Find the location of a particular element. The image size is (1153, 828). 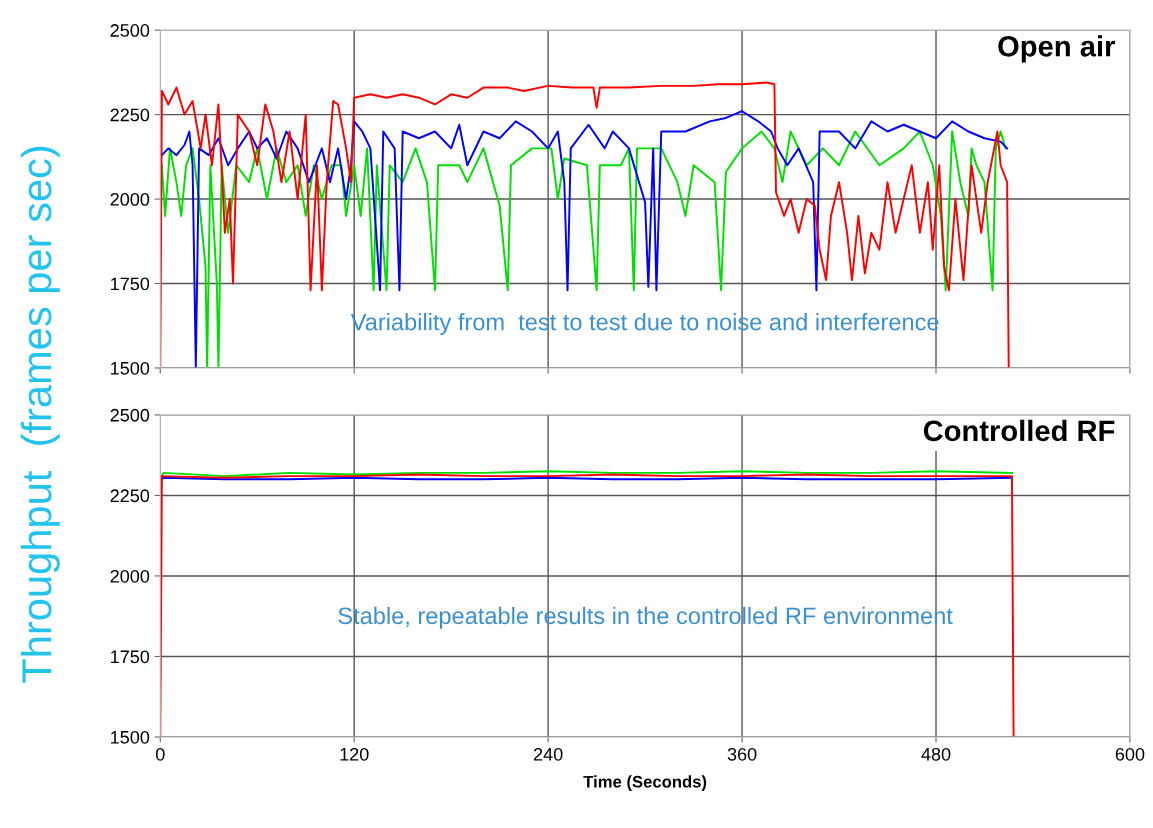

x-tick-label: 120 is located at coordinates (354, 754).